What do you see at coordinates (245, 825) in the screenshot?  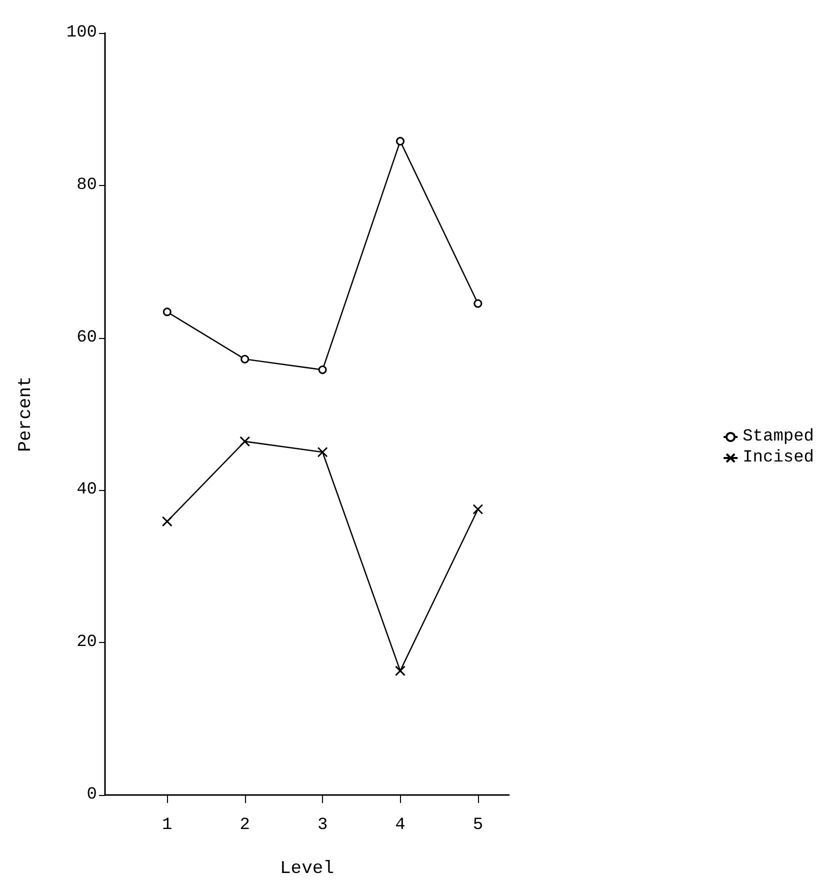 I see `x-tick-label: 2` at bounding box center [245, 825].